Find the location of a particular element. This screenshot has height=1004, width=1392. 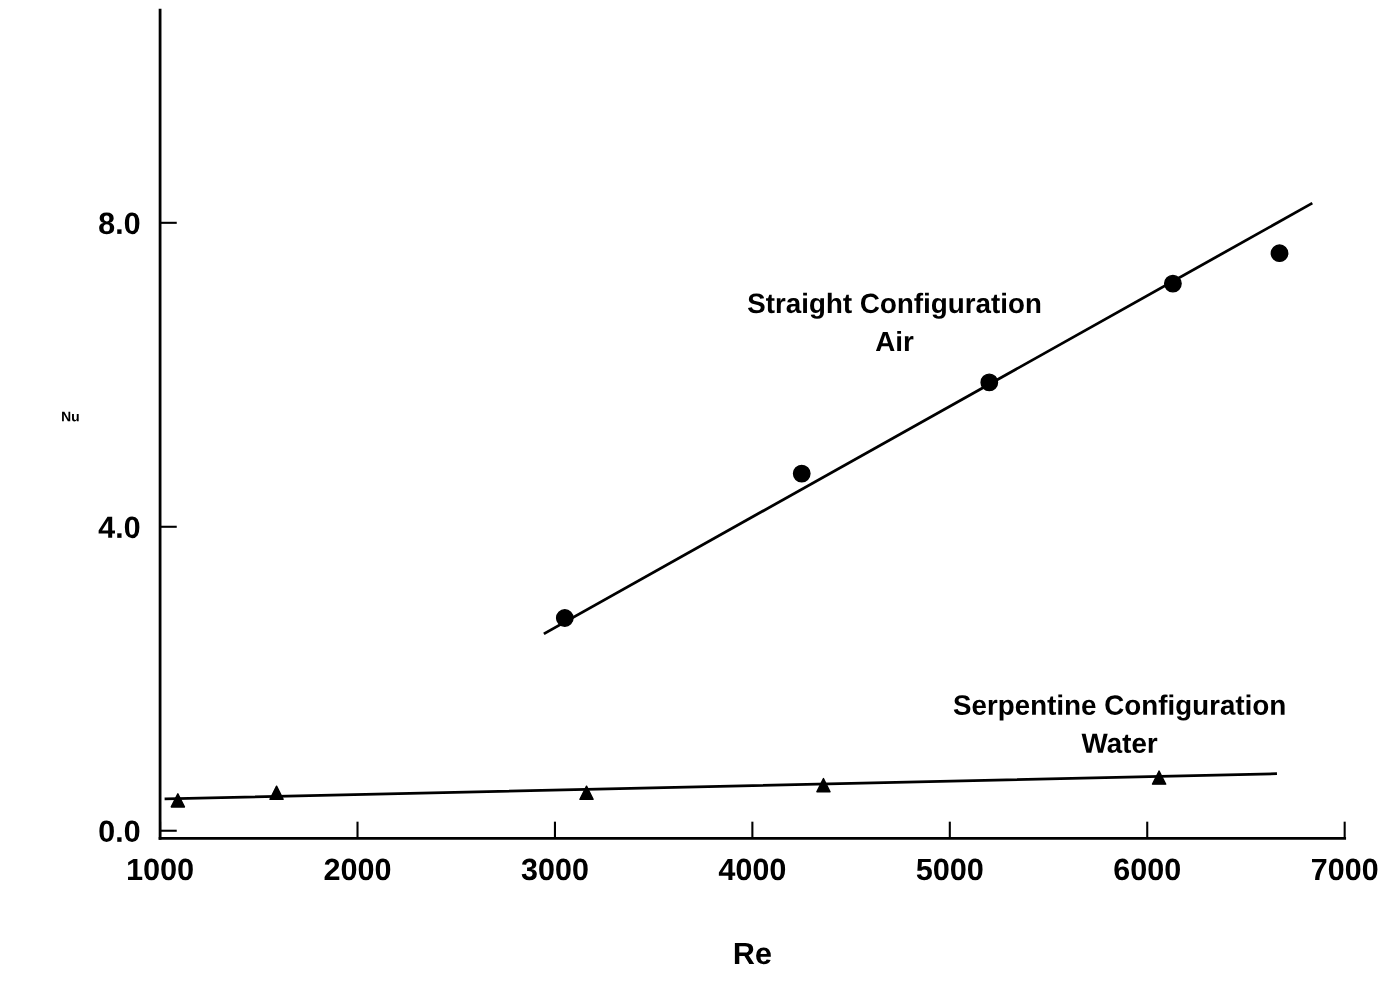

x-tick-label: 7000 is located at coordinates (1345, 869).